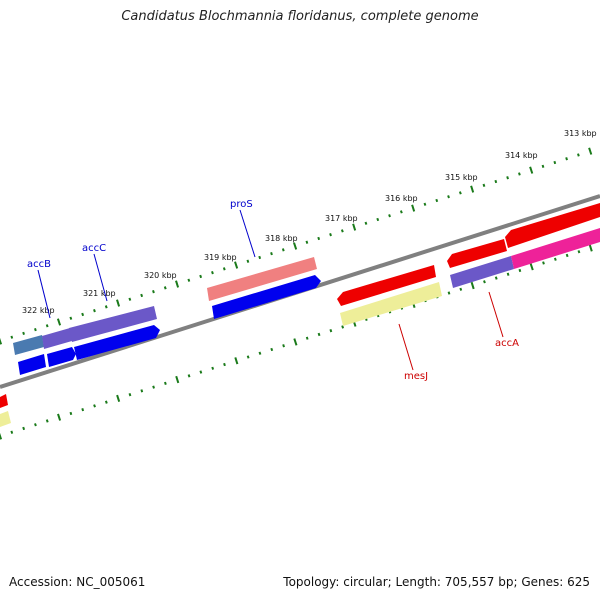 The height and width of the screenshot is (600, 600). What do you see at coordinates (160, 275) in the screenshot?
I see `tick-label-320: 320 kbp` at bounding box center [160, 275].